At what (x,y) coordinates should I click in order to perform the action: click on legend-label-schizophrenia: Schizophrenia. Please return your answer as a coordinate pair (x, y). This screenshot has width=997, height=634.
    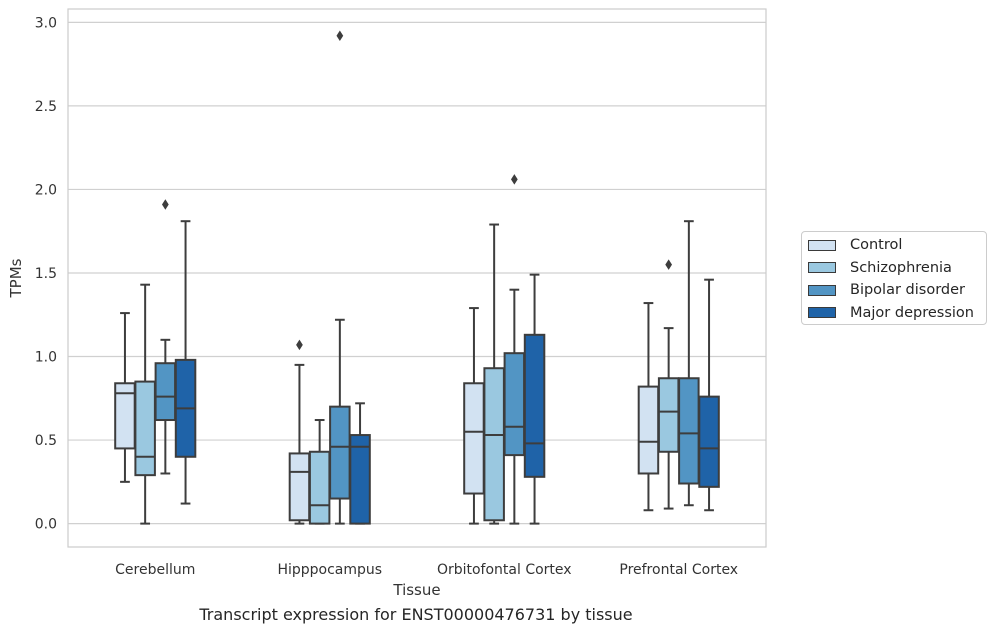
    Looking at the image, I should click on (901, 267).